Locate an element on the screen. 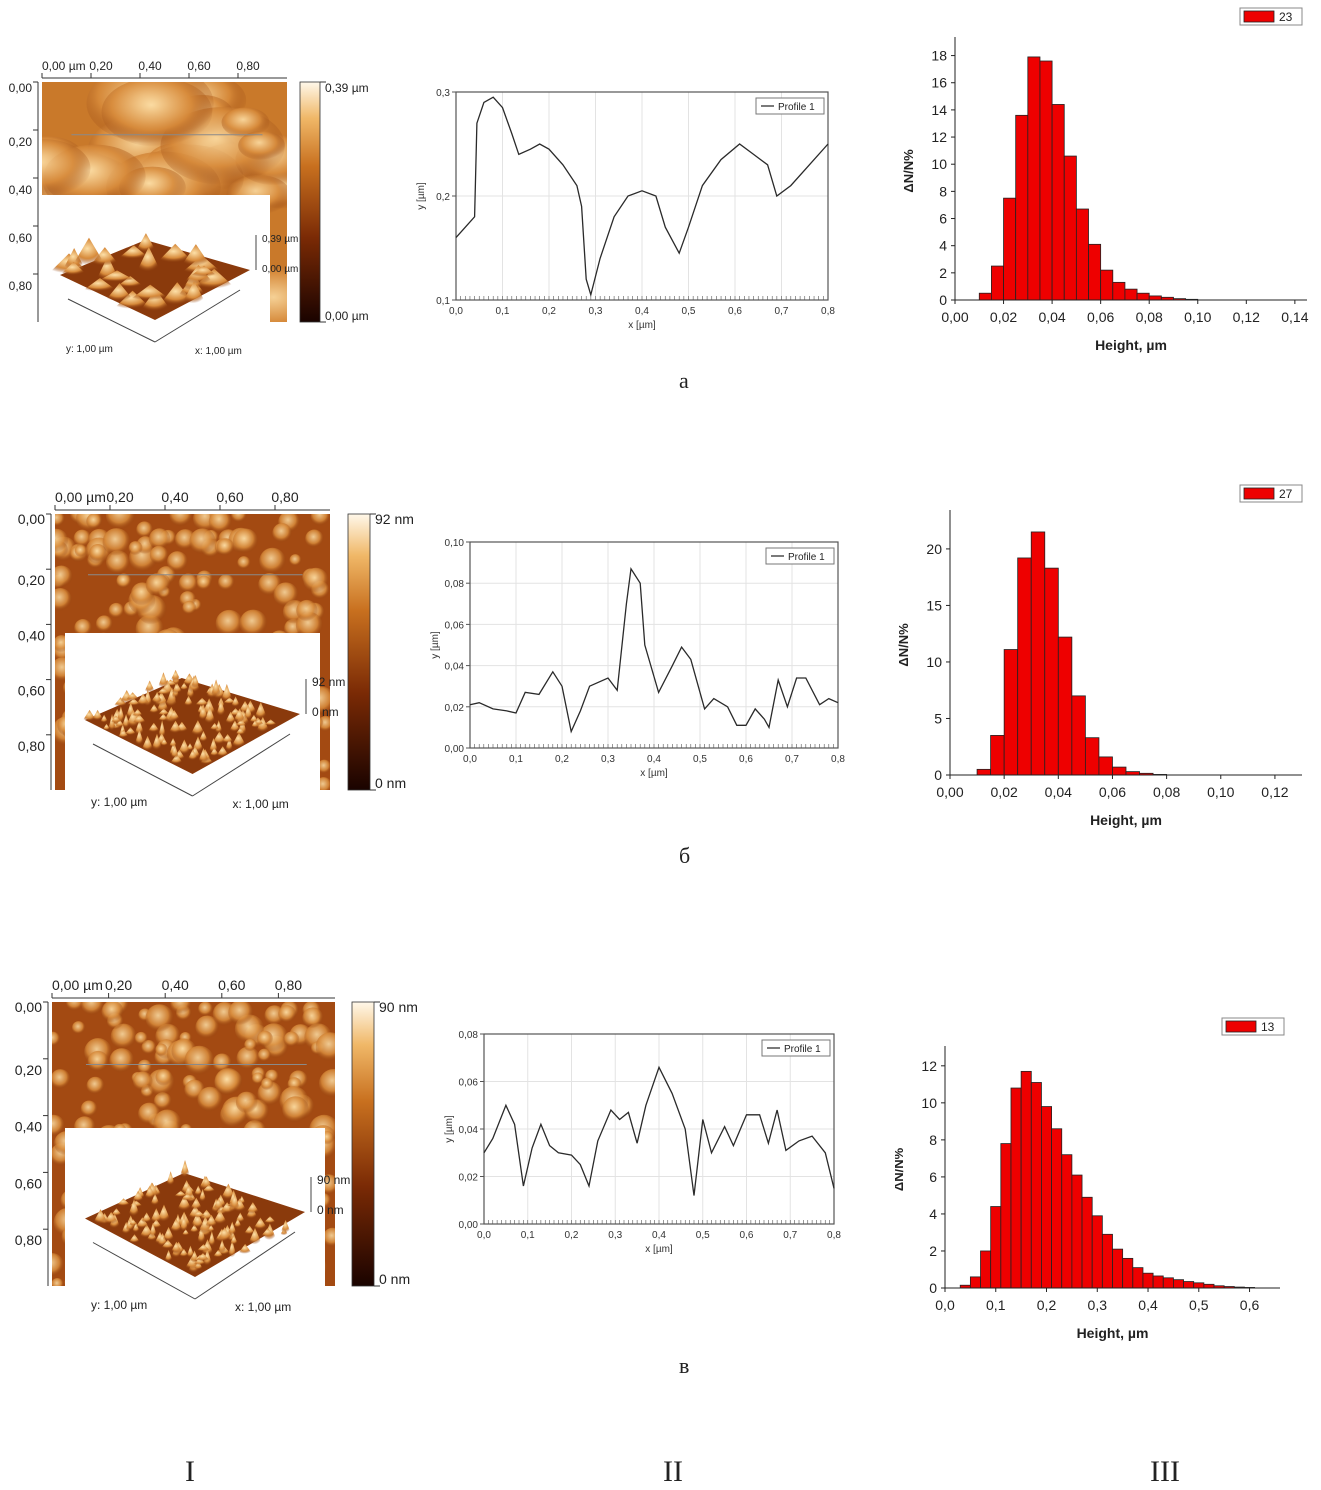 The height and width of the screenshot is (1490, 1321). x-tick-label: 0,40 is located at coordinates (150, 66).